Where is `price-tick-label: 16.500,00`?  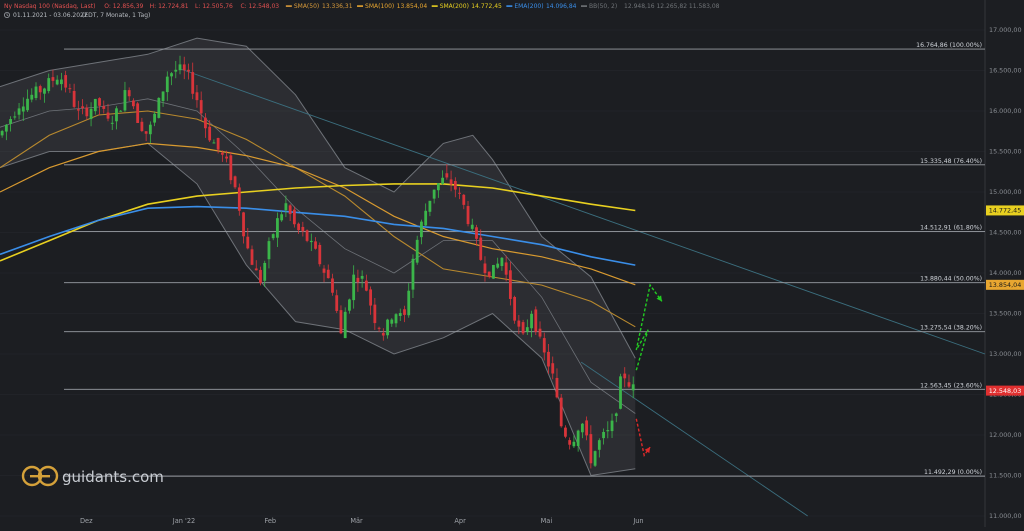
price-tick-label: 16.500,00 is located at coordinates (1005, 71).